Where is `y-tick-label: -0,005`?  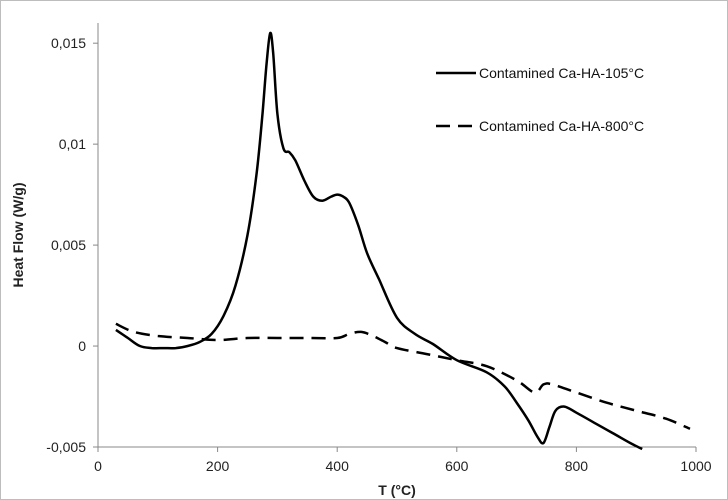
y-tick-label: -0,005 is located at coordinates (66, 447).